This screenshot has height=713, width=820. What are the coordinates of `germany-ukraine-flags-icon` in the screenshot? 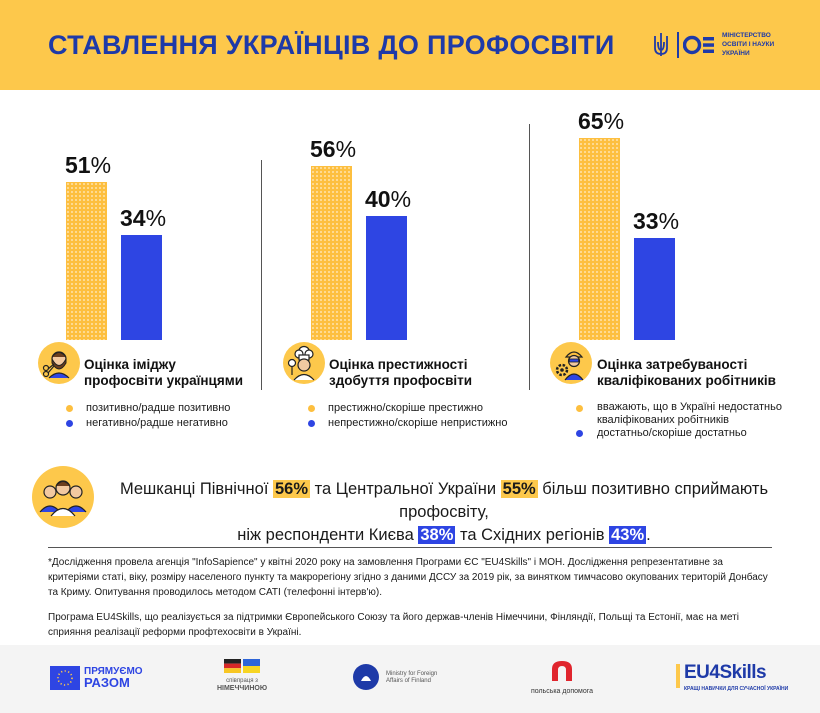 It's located at (242, 666).